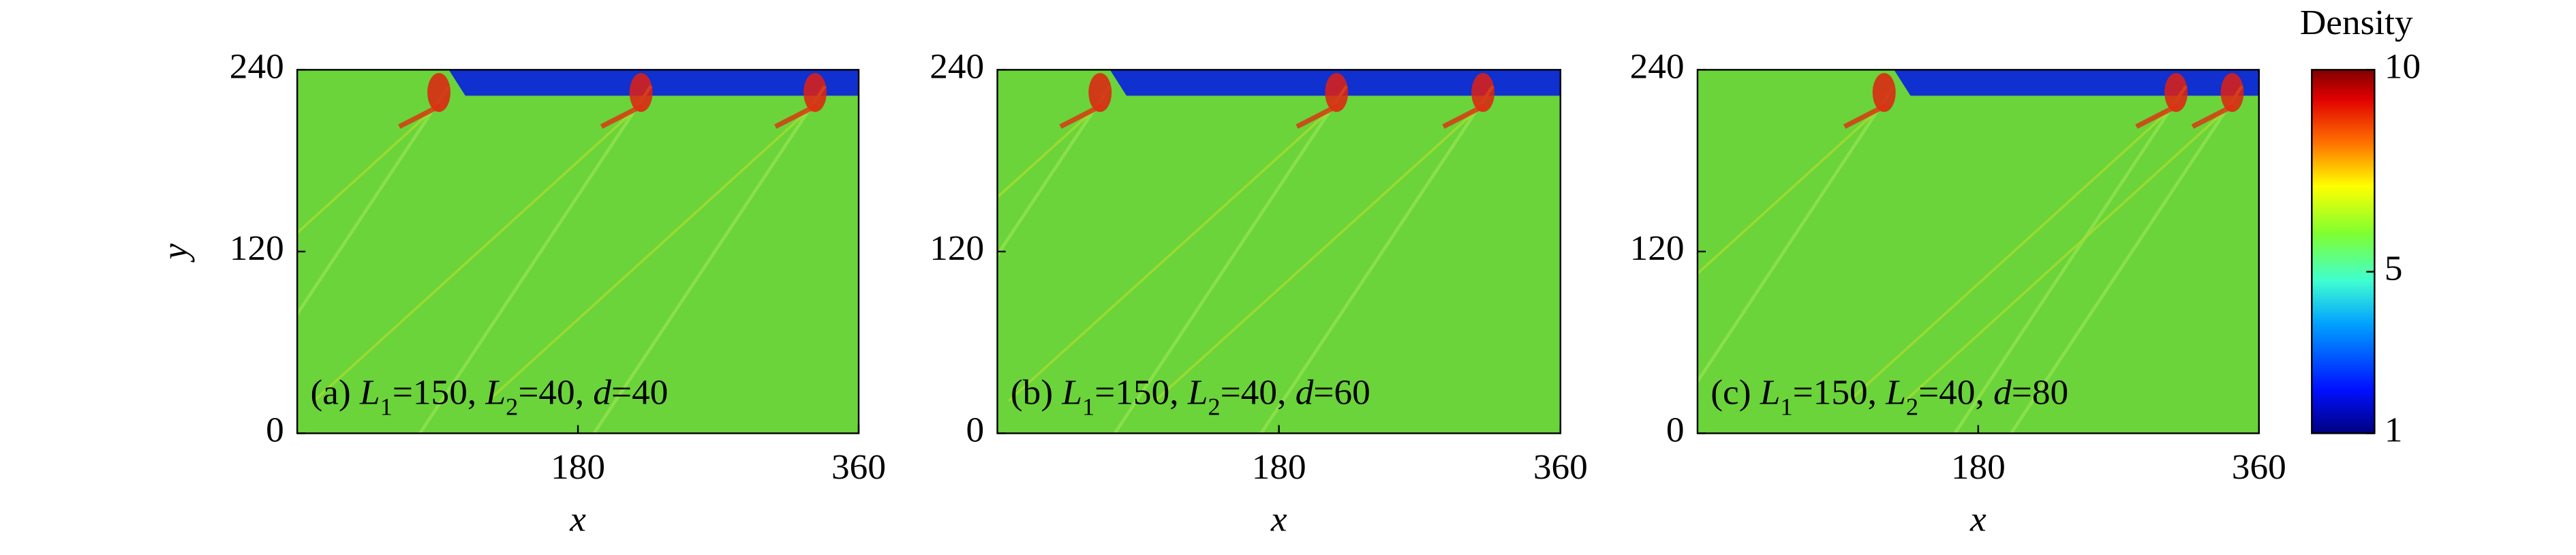  What do you see at coordinates (2394, 429) in the screenshot?
I see `colorbar-tick-label: 1` at bounding box center [2394, 429].